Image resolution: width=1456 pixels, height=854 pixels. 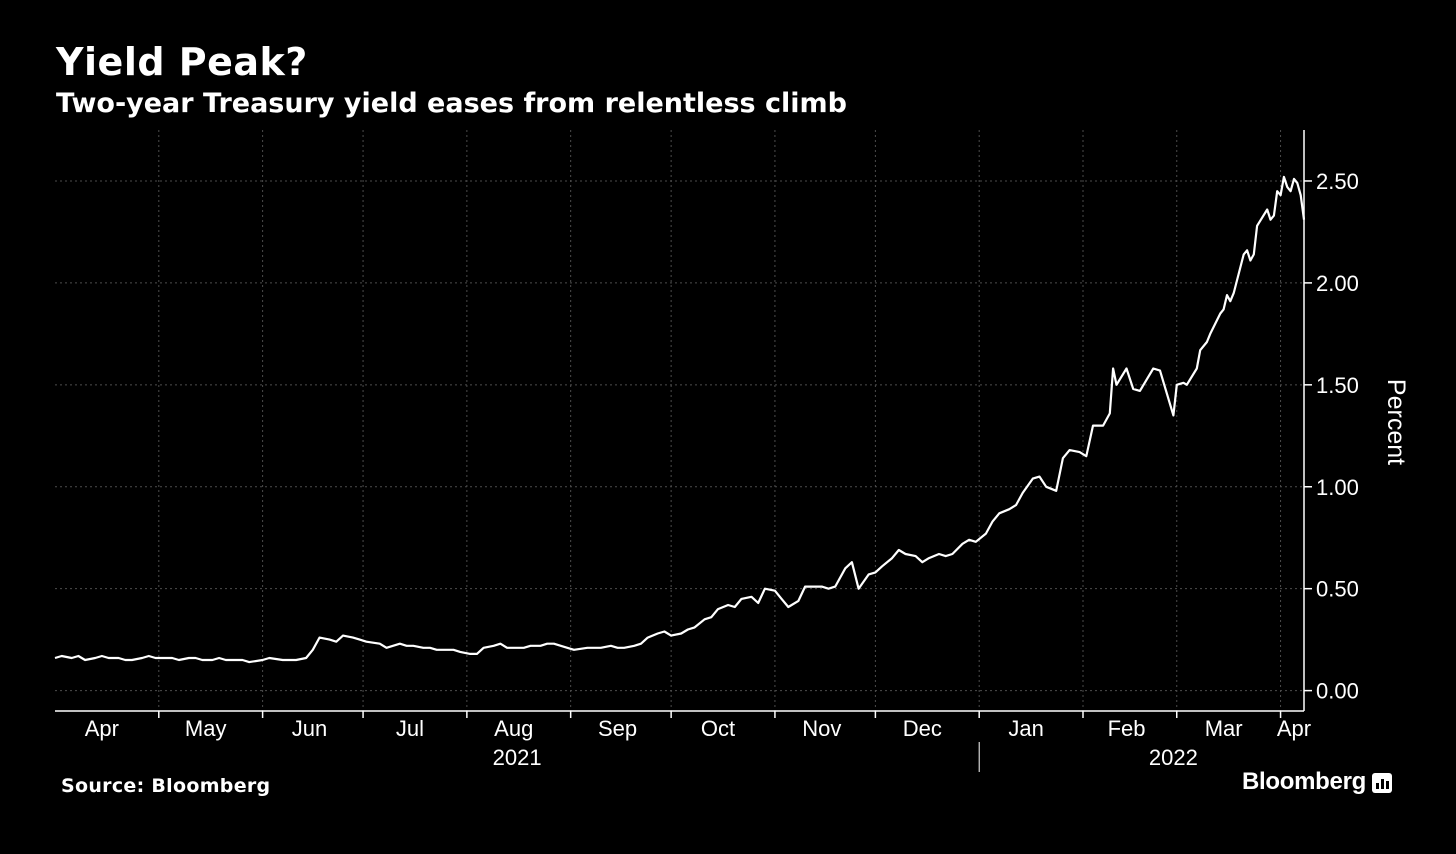 I want to click on y-tick-label: 1.50, so click(x=1337, y=385).